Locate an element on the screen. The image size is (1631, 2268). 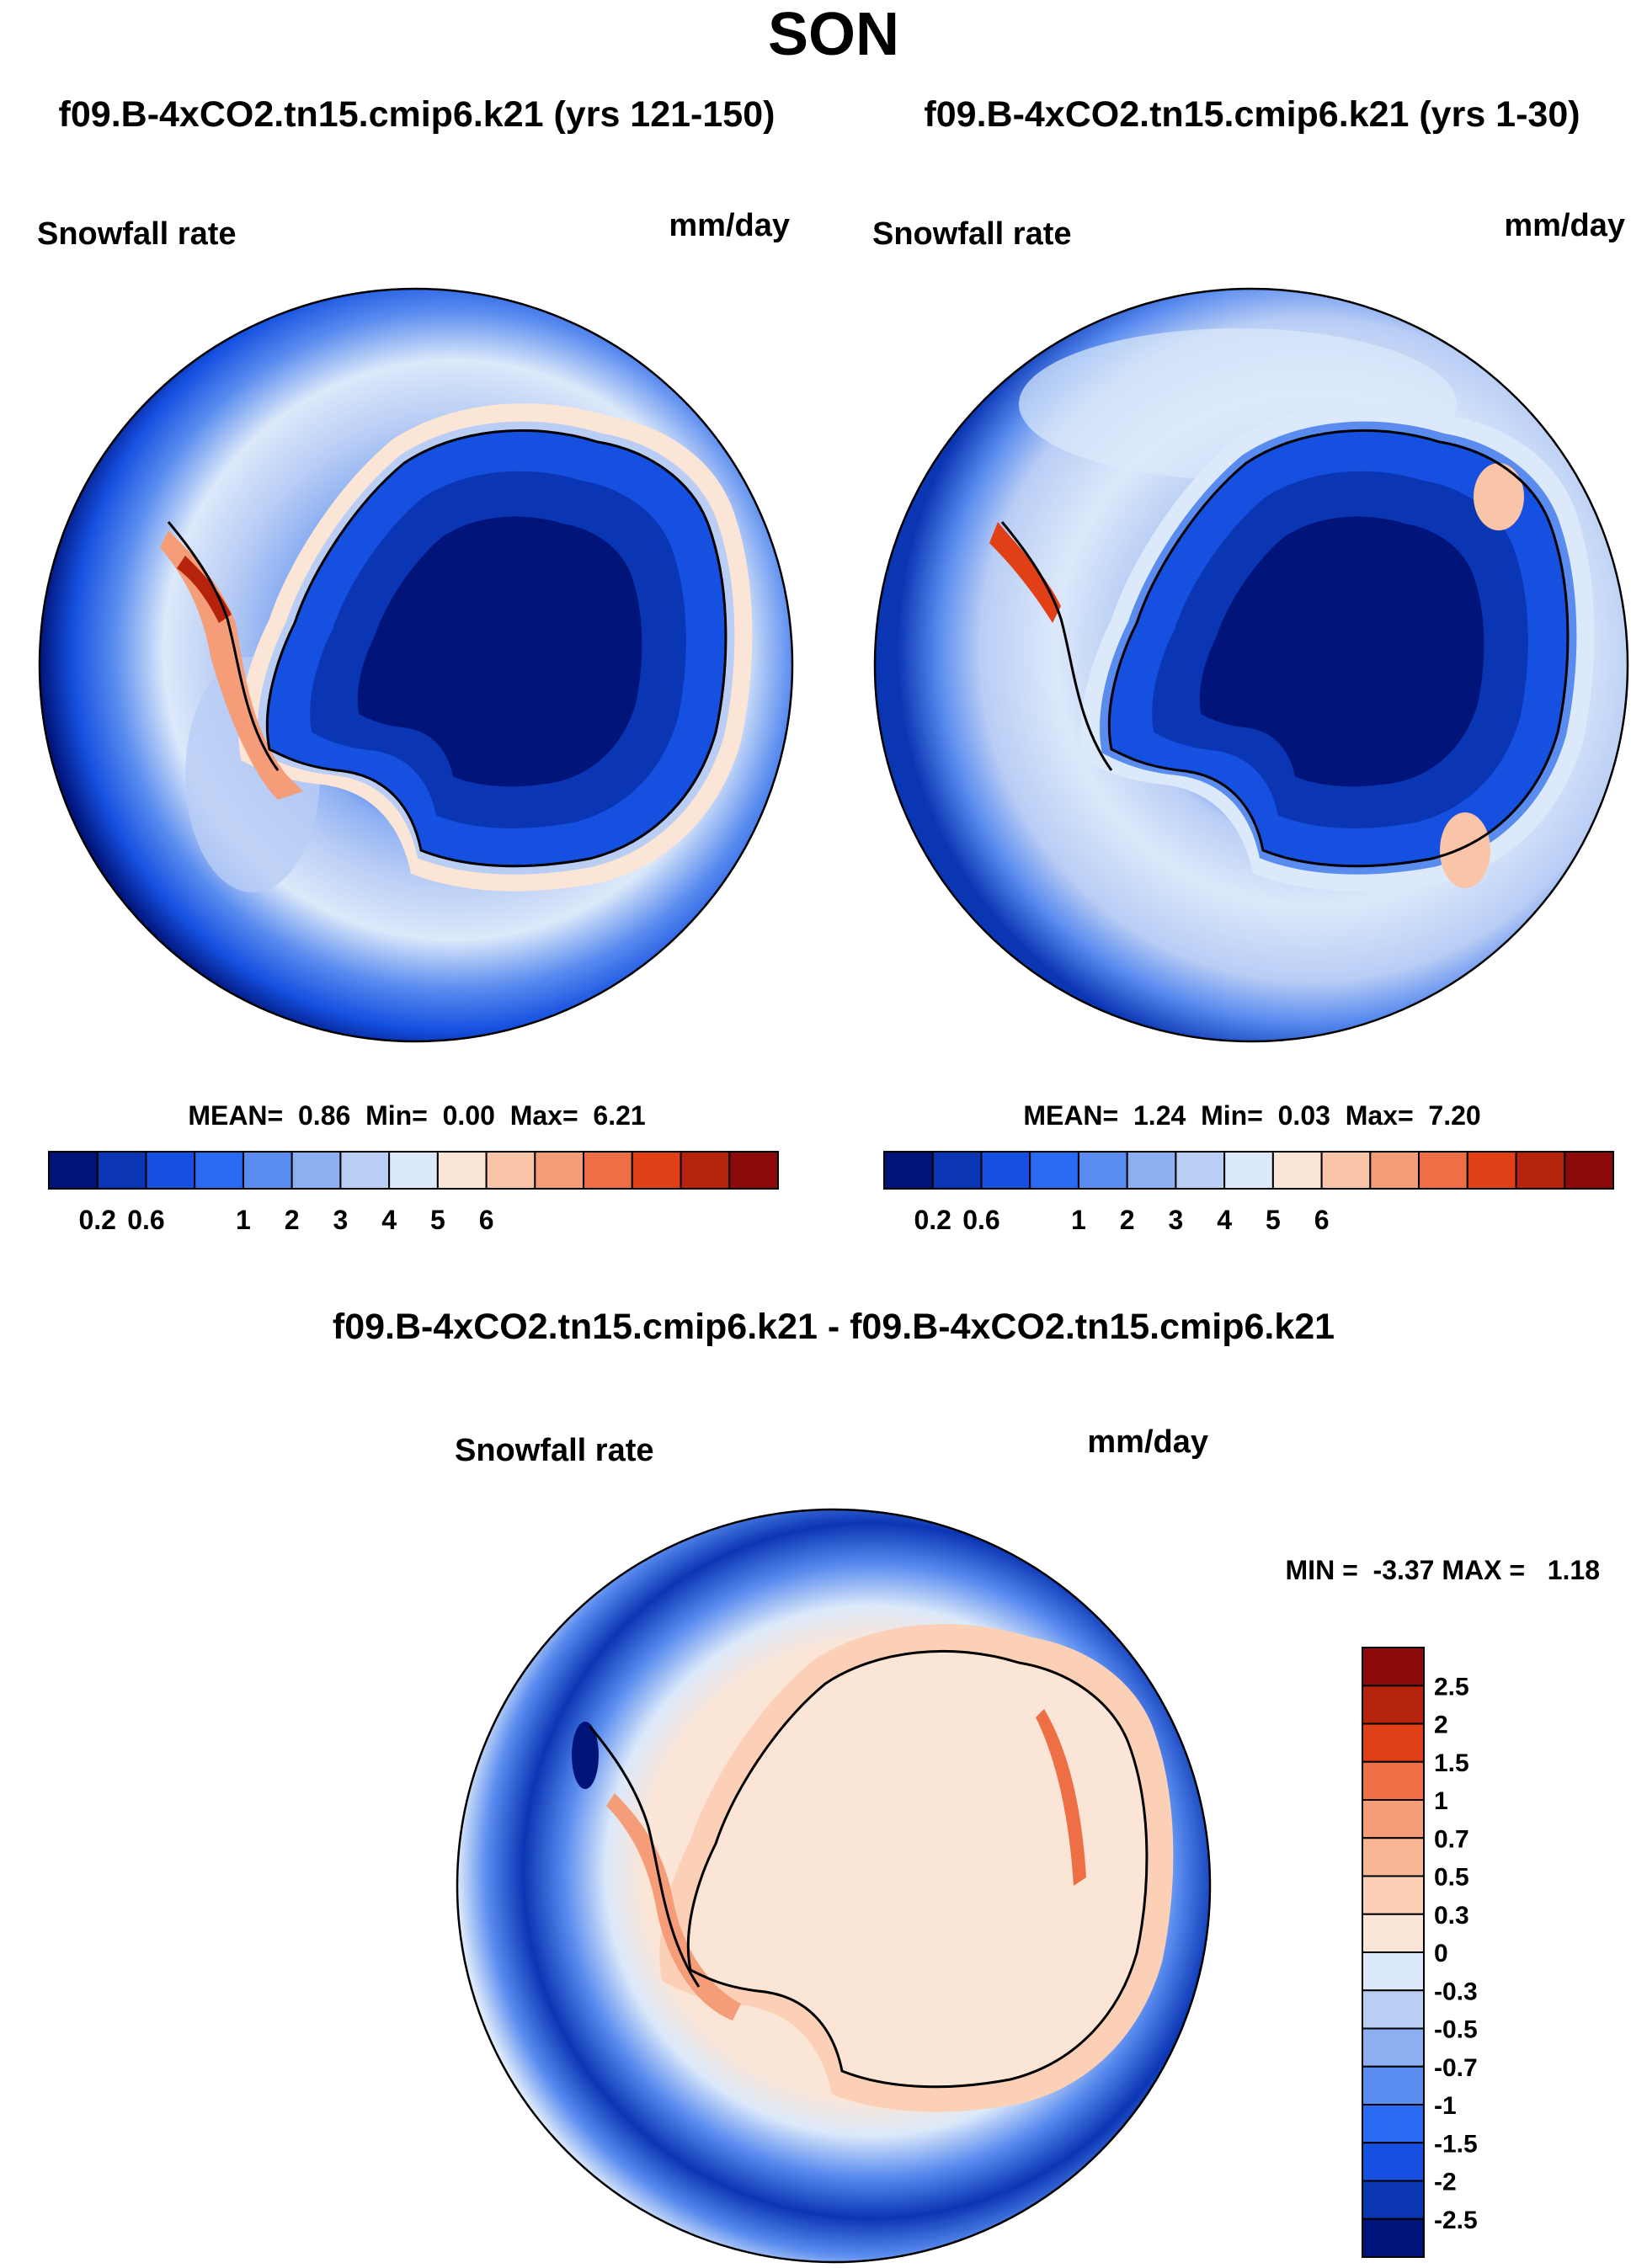
panel-3-colorbar-tick: 2 is located at coordinates (1441, 1726).